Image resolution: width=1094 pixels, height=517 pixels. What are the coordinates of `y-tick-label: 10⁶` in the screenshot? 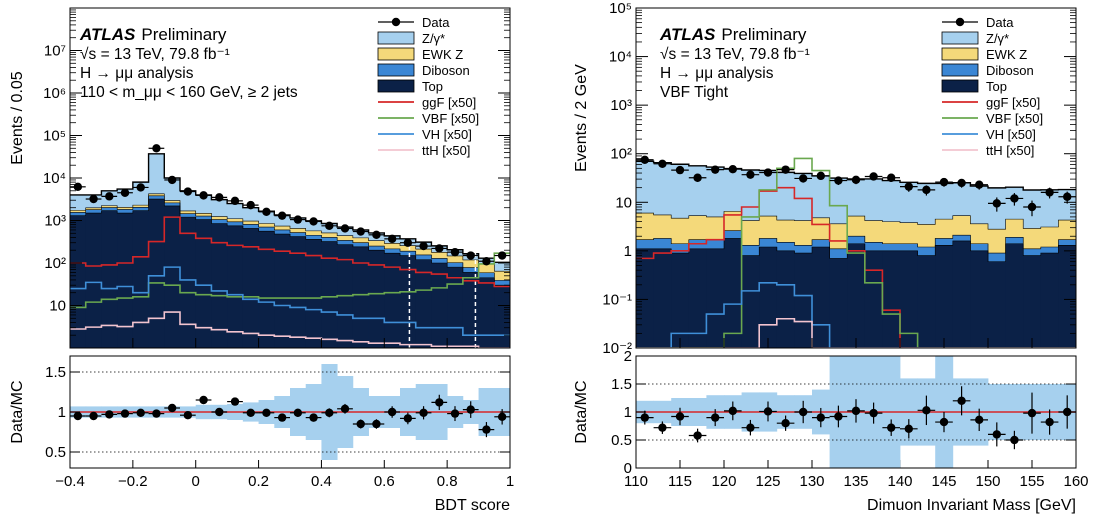 It's located at (54, 93).